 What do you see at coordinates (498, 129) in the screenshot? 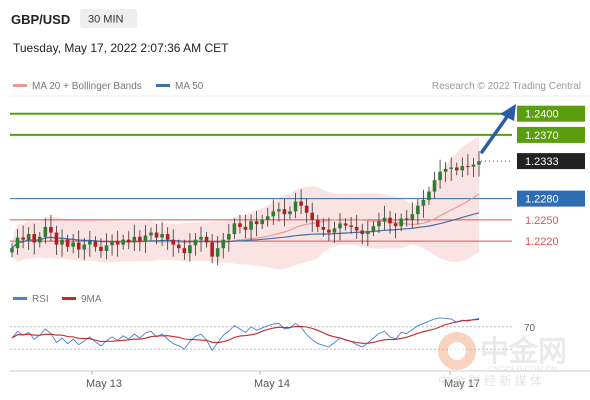
I see `forecast-arrow-icon` at bounding box center [498, 129].